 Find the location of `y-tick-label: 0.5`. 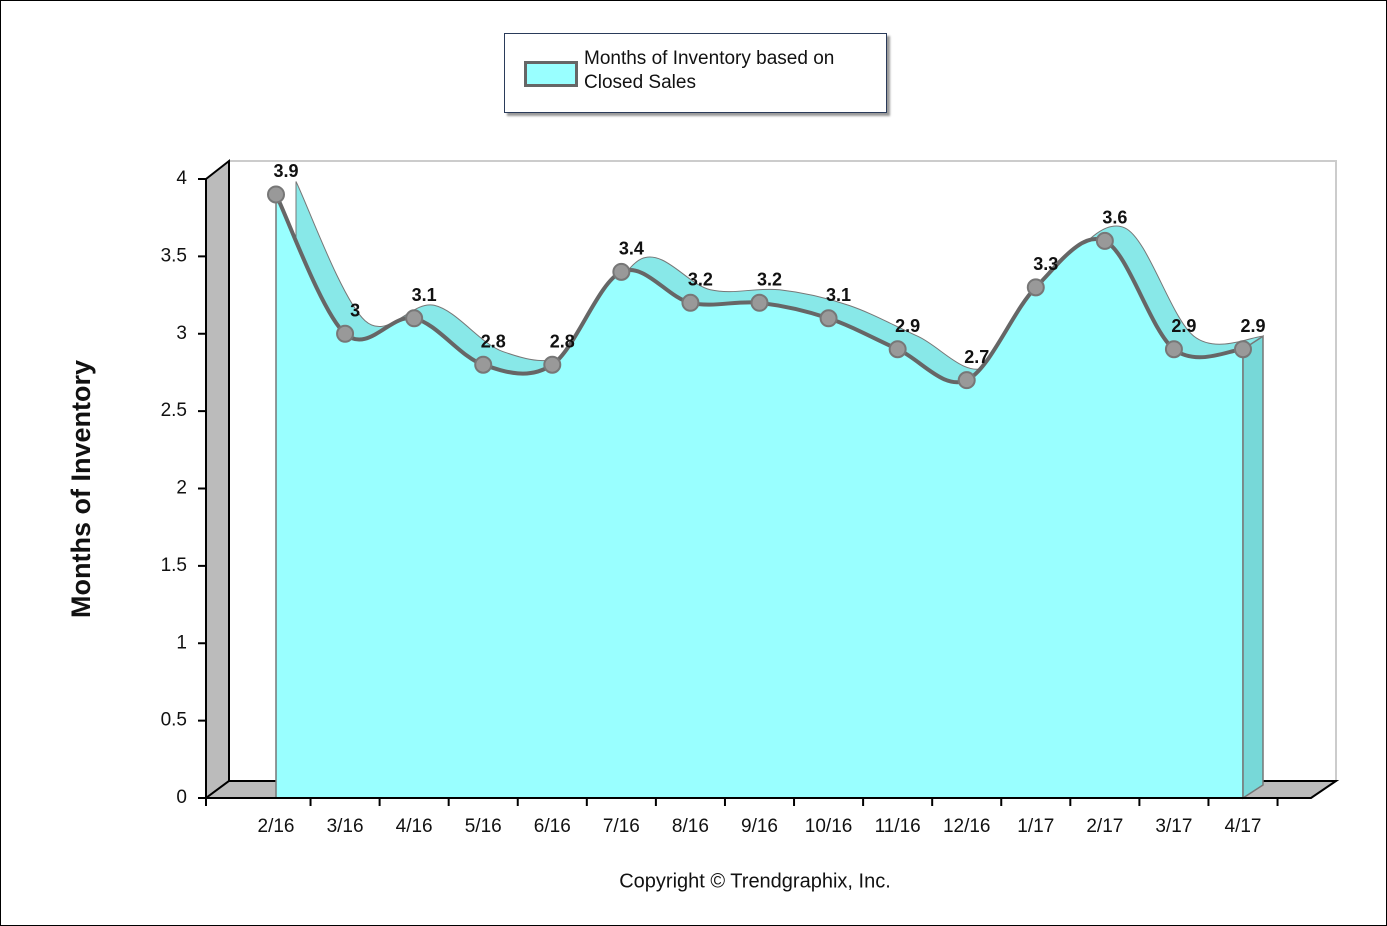

y-tick-label: 0.5 is located at coordinates (174, 720).